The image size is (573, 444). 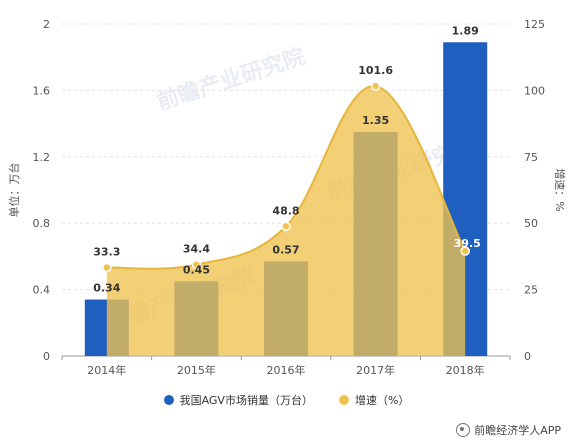 I want to click on y-tick-label-right: 75, so click(x=531, y=157).